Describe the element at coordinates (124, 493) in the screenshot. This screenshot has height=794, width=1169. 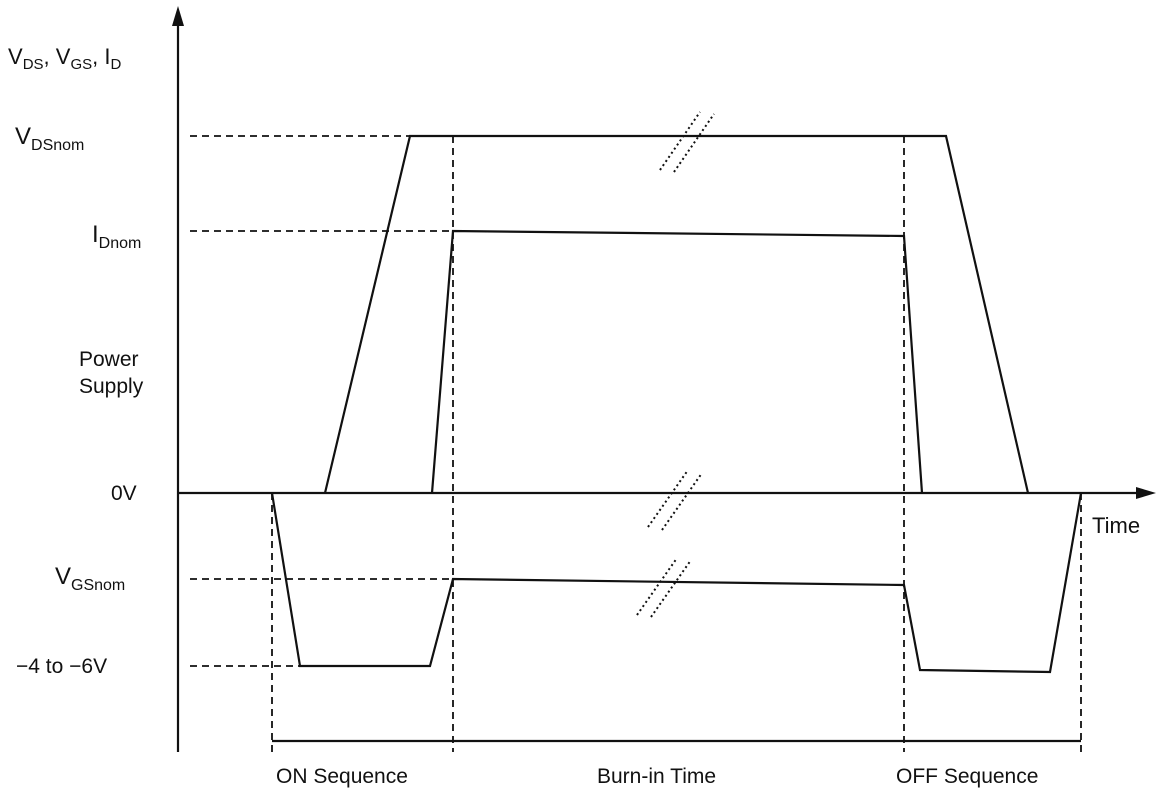
I see `zero-volt-label: 0V` at that location.